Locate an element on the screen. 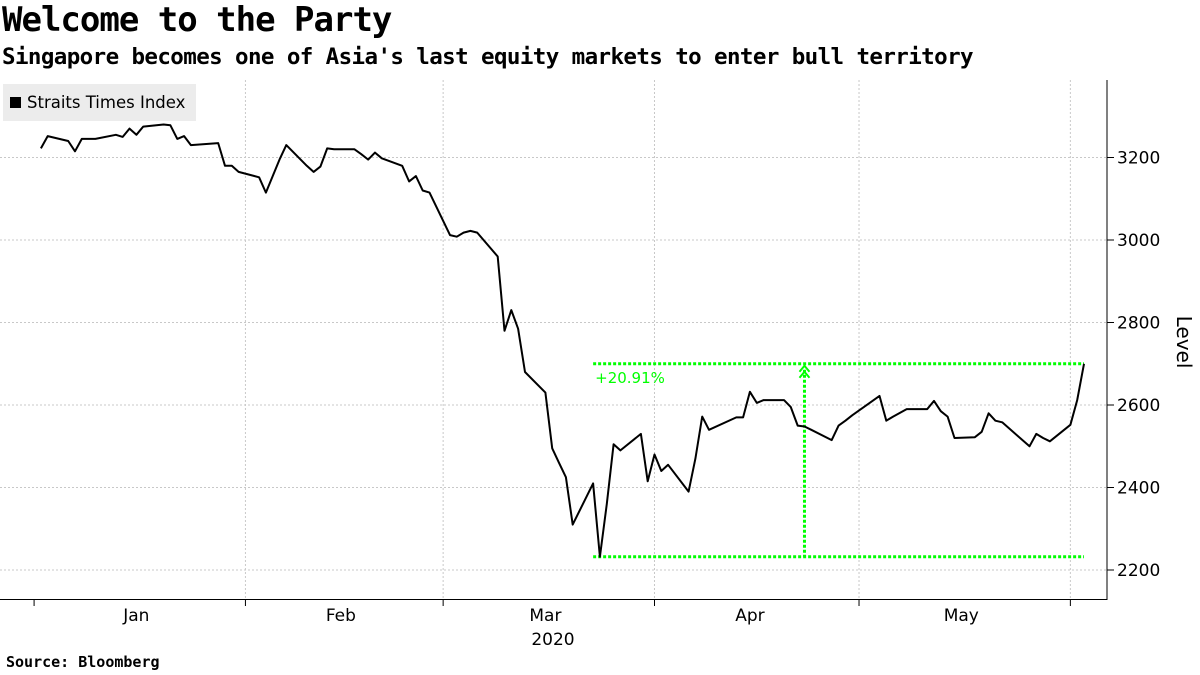  y-tick-label: 3000 is located at coordinates (1138, 241).